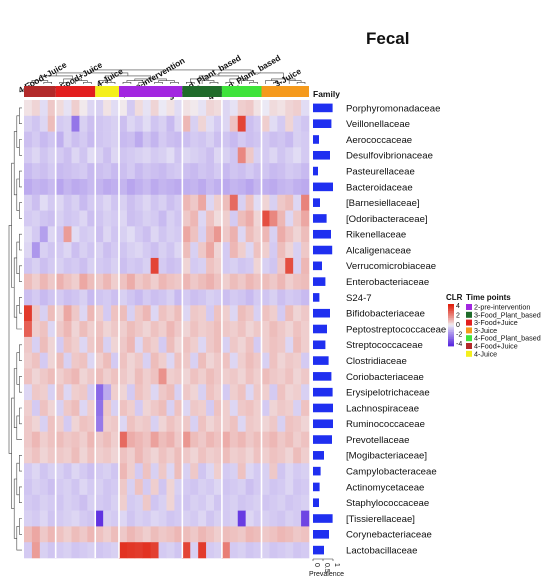 Image resolution: width=550 pixels, height=581 pixels. Describe the element at coordinates (379, 187) in the screenshot. I see `family-label: Bacteroidaceae` at that location.